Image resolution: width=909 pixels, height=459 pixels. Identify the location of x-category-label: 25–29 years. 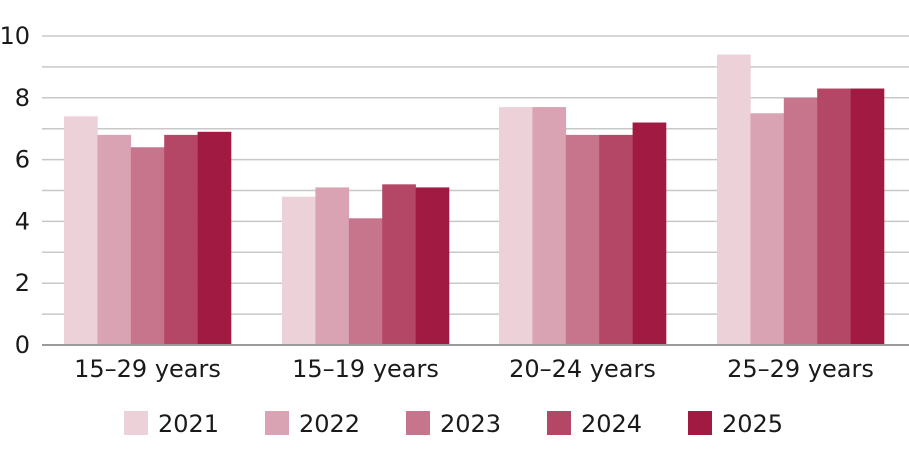
(800, 369).